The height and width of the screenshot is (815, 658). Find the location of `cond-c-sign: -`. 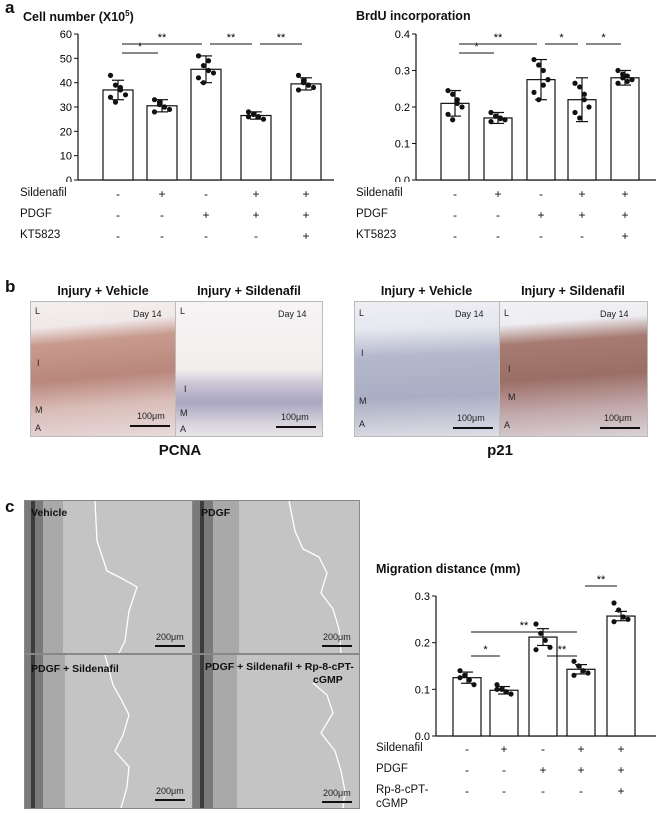

cond-c-sign: - is located at coordinates (504, 770).